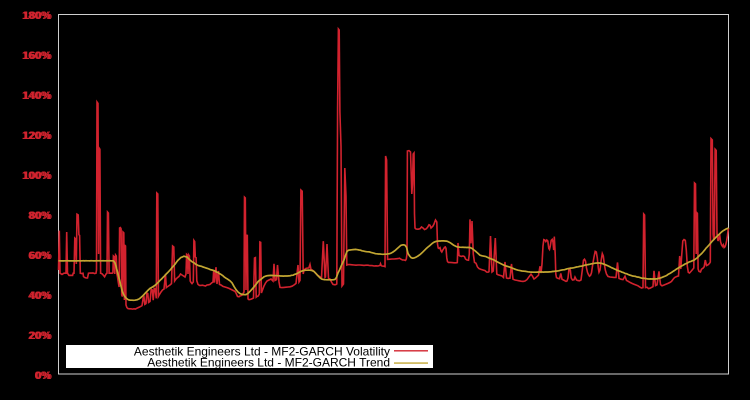 The height and width of the screenshot is (400, 750). What do you see at coordinates (36, 96) in the screenshot?
I see `svg-text: 140%` at bounding box center [36, 96].